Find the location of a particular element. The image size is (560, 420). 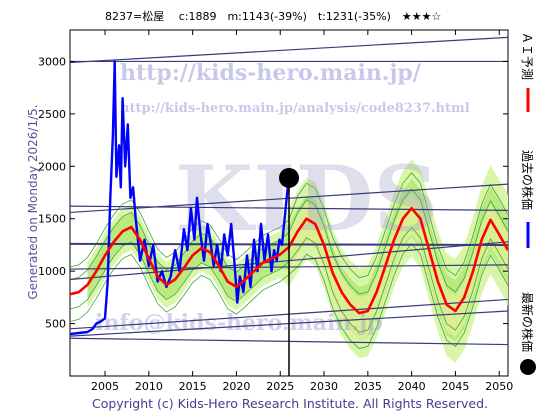

legend-latest-label: 最新の株価 is located at coordinates (527, 322).